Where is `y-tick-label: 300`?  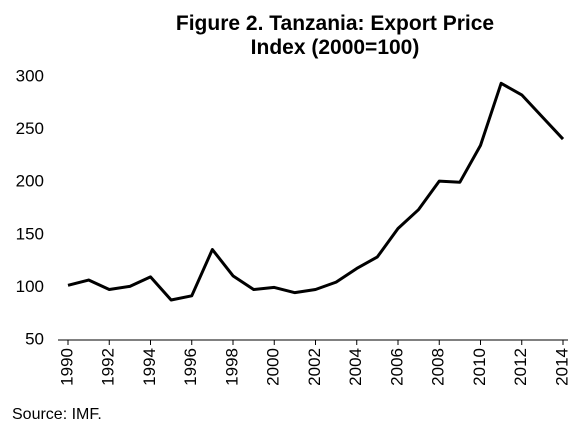
y-tick-label: 300 is located at coordinates (30, 75).